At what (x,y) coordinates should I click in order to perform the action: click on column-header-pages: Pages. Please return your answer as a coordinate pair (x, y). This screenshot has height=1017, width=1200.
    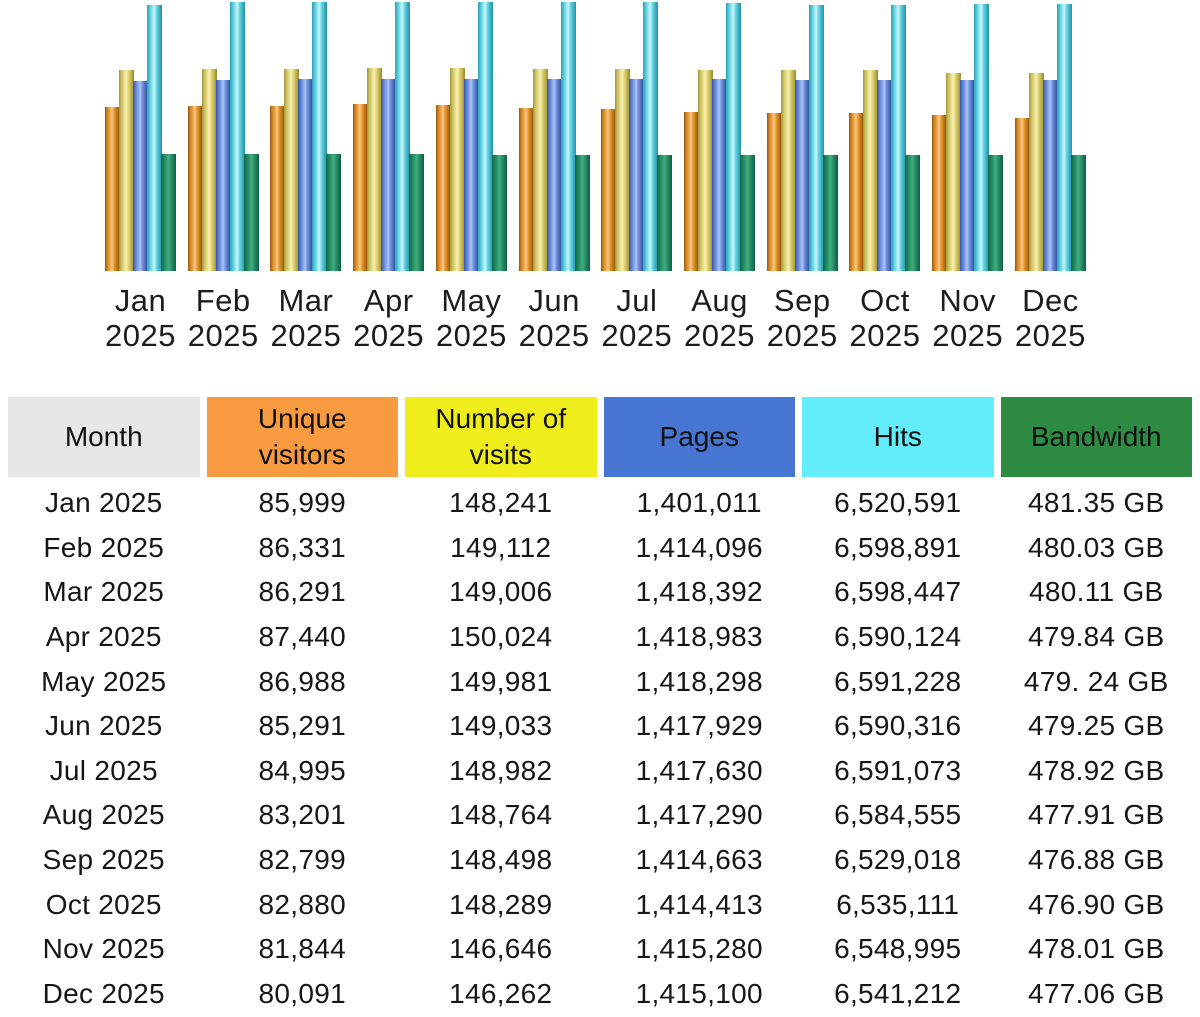
    Looking at the image, I should click on (699, 437).